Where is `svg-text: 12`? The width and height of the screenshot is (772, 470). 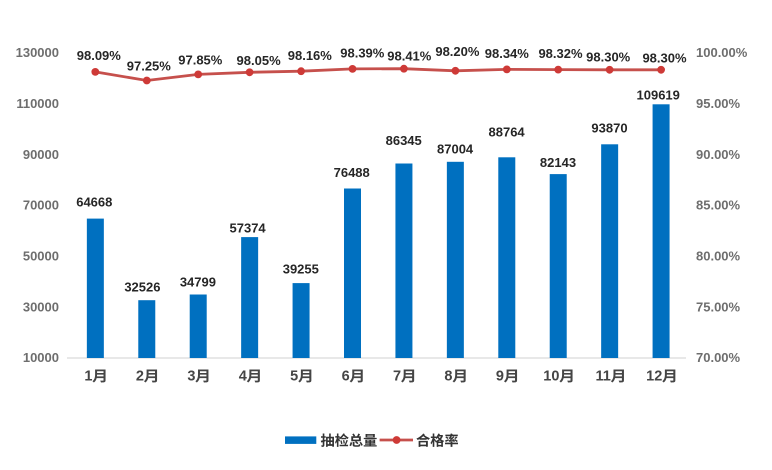 svg-text: 12 is located at coordinates (654, 376).